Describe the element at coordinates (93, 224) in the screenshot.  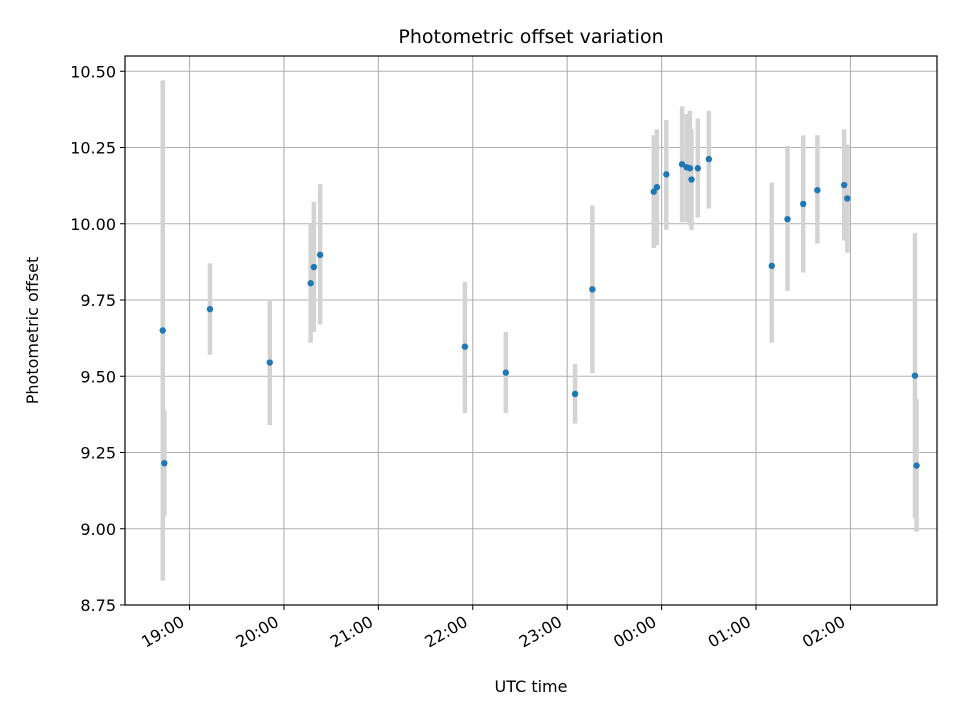
I see `y-tick-label: 10.00` at that location.